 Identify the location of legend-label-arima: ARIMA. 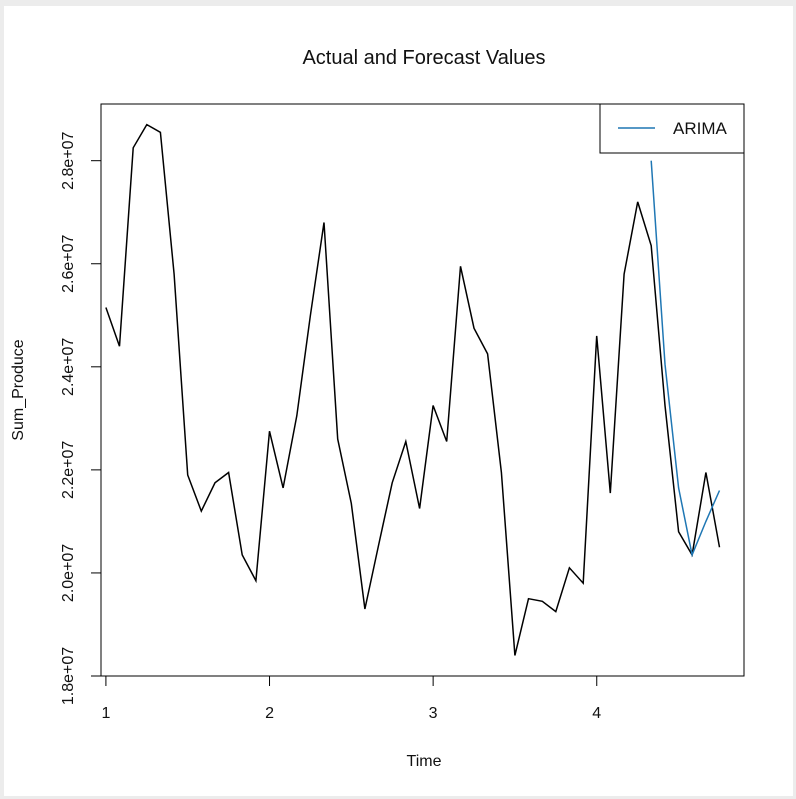
(700, 128).